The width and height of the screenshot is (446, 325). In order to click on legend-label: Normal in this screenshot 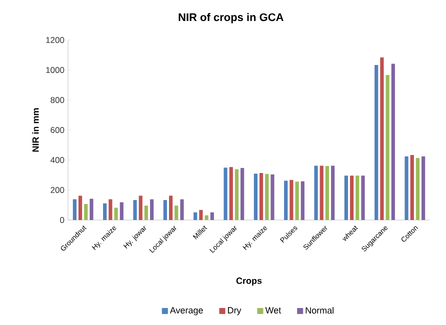, I will do `click(320, 310)`.